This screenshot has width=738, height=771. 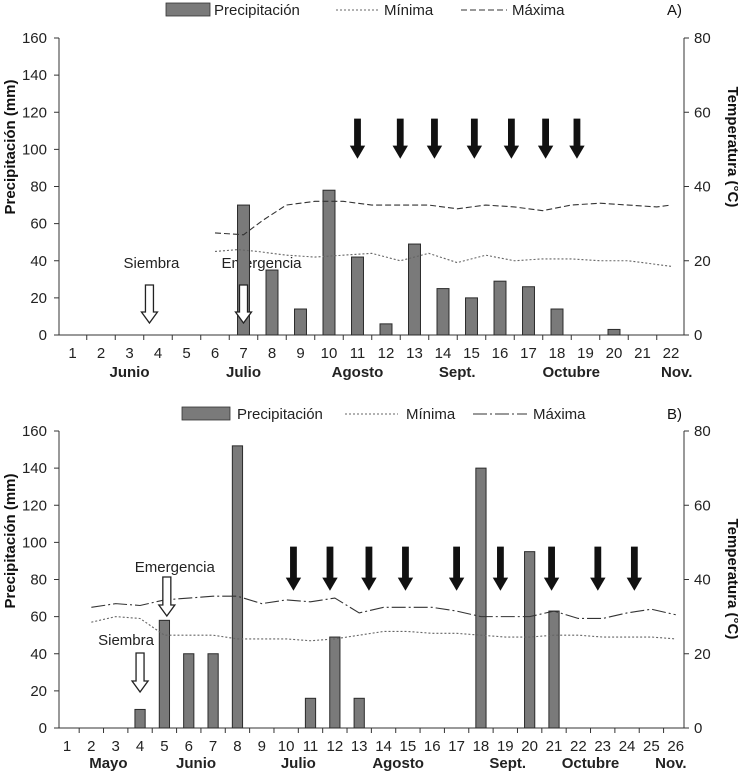 I want to click on y-ticks-right-b: 0 20 40 60 80, so click(x=702, y=580).